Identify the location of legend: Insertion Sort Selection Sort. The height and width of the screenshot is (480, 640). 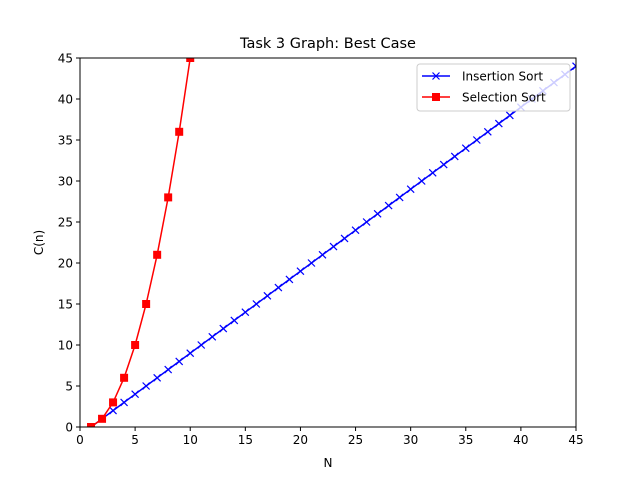
(493, 87).